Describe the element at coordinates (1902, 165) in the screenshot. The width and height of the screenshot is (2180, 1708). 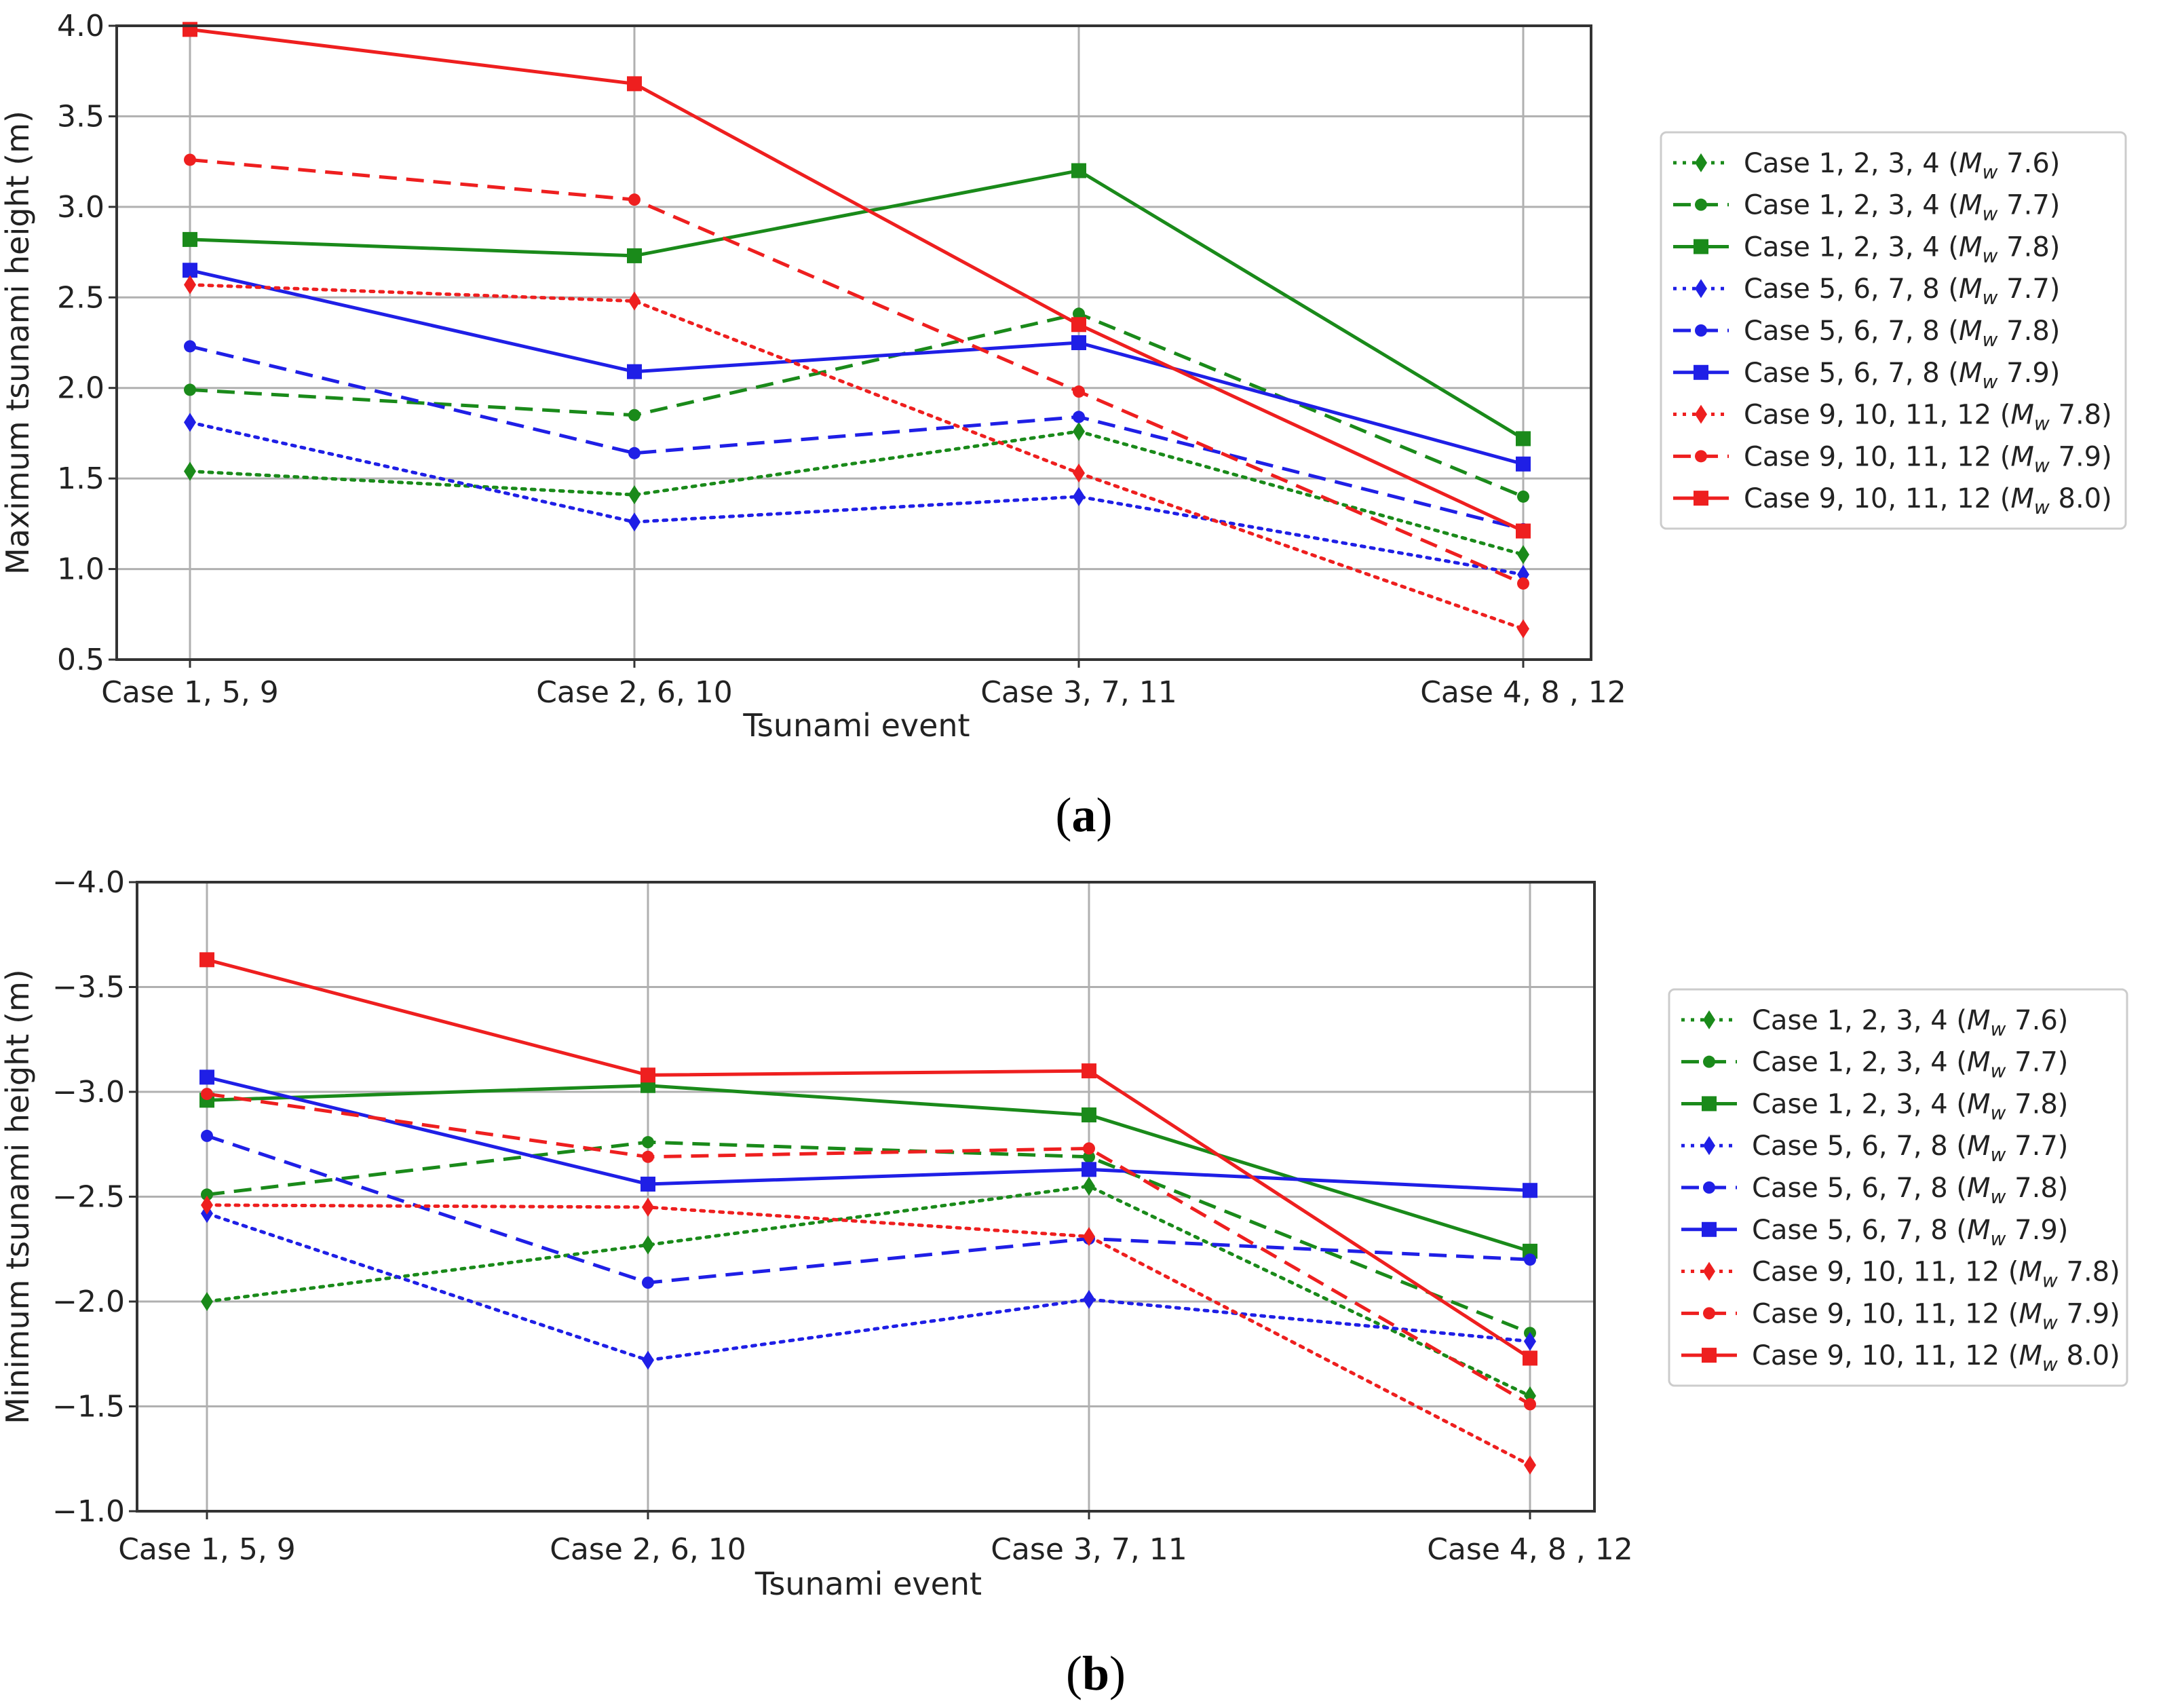
I see `chart-a-legend-entry: Case 1, 2, 3, 4 (Mw 7.6)` at that location.